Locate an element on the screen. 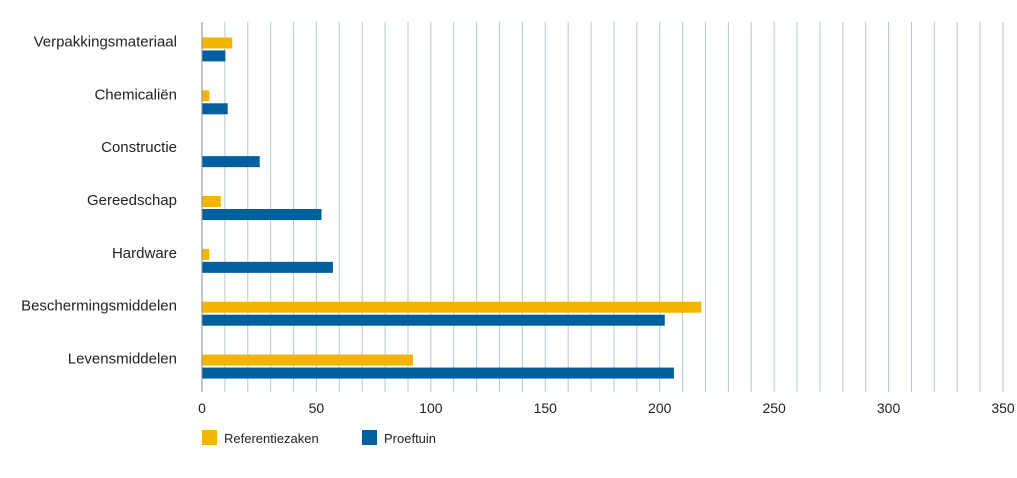  category-label: Chemicaliën is located at coordinates (135, 94).